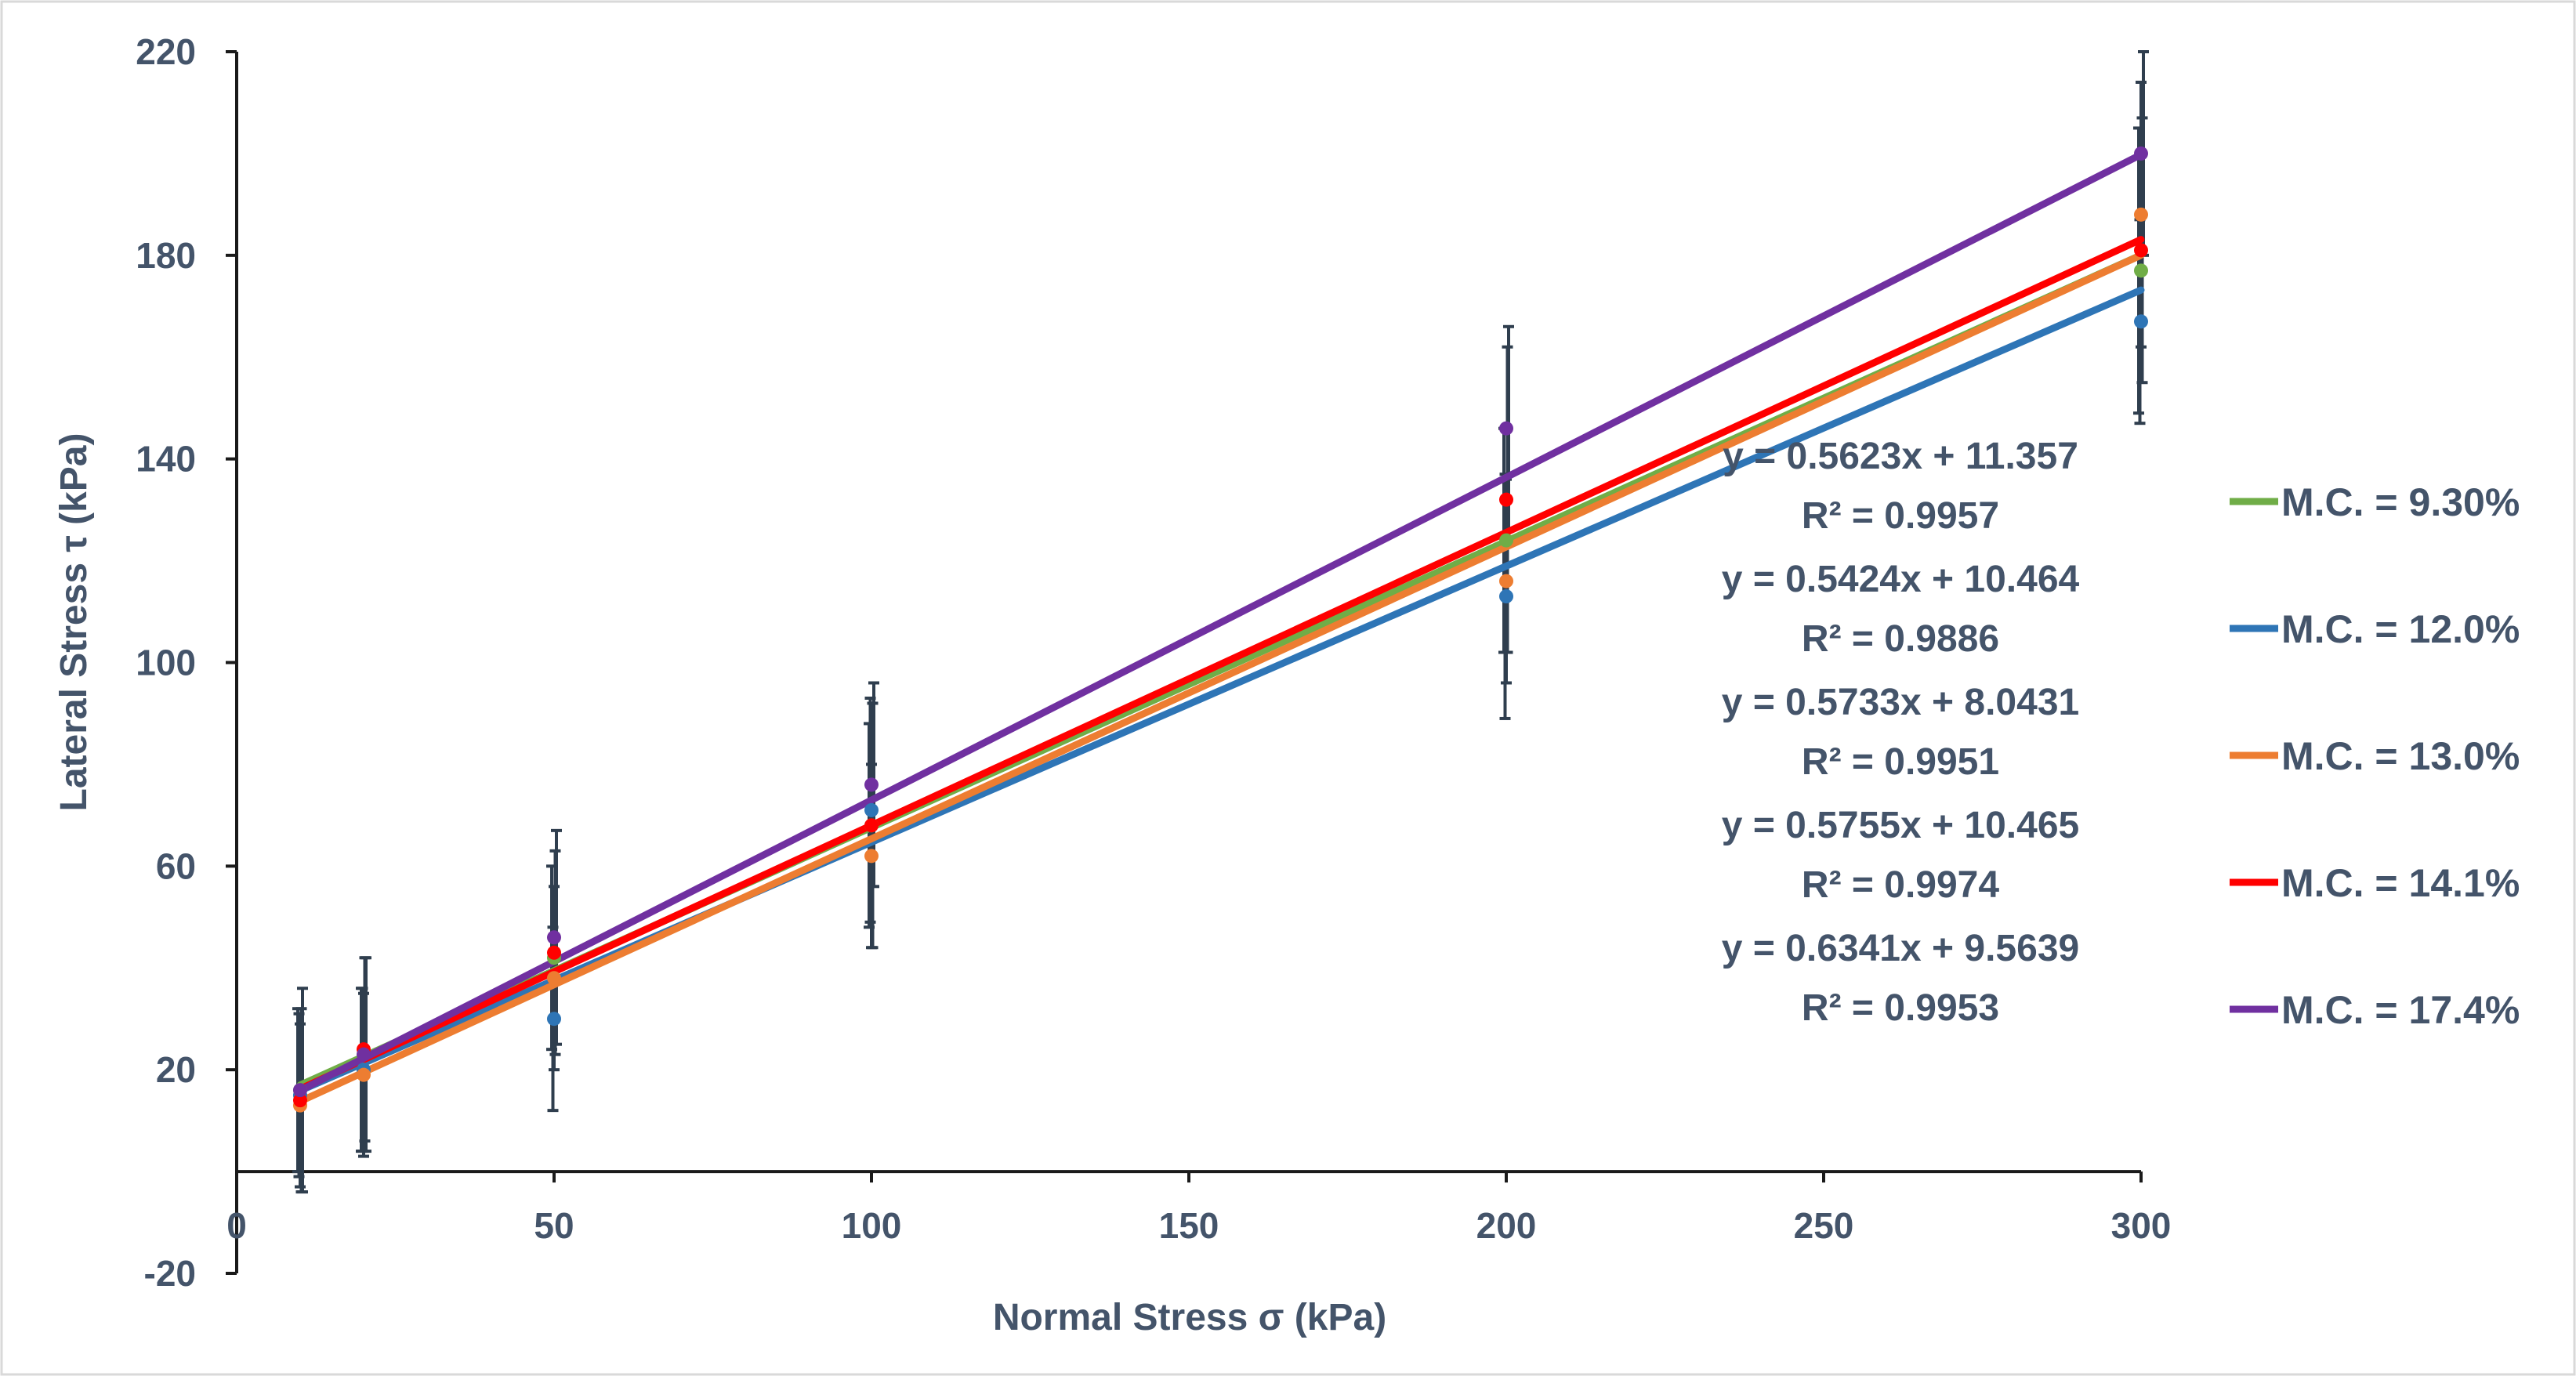 The height and width of the screenshot is (1376, 2576). What do you see at coordinates (872, 1225) in the screenshot?
I see `x-tick-label: 100` at bounding box center [872, 1225].